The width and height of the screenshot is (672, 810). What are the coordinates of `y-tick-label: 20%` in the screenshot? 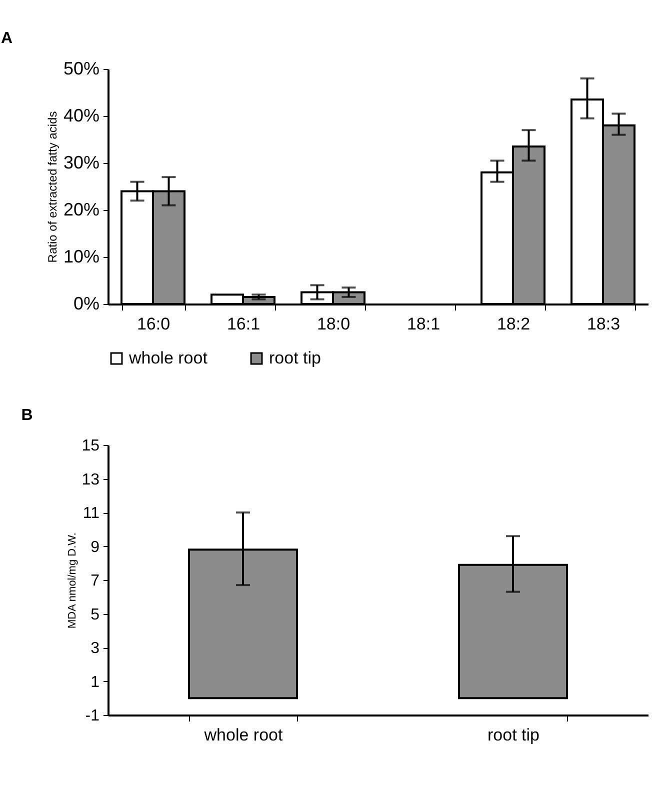 It's located at (81, 210).